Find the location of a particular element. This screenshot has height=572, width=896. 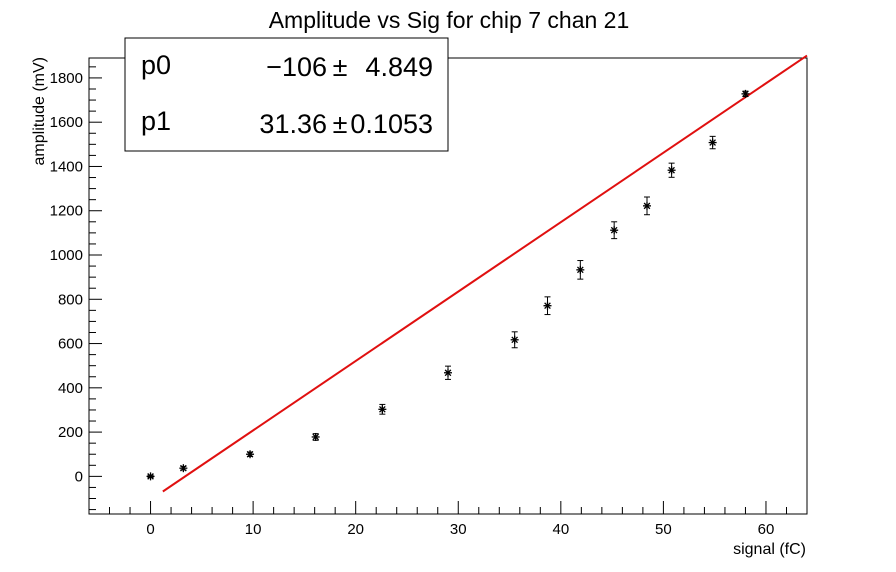

y-tick-label: 400 is located at coordinates (70, 388).